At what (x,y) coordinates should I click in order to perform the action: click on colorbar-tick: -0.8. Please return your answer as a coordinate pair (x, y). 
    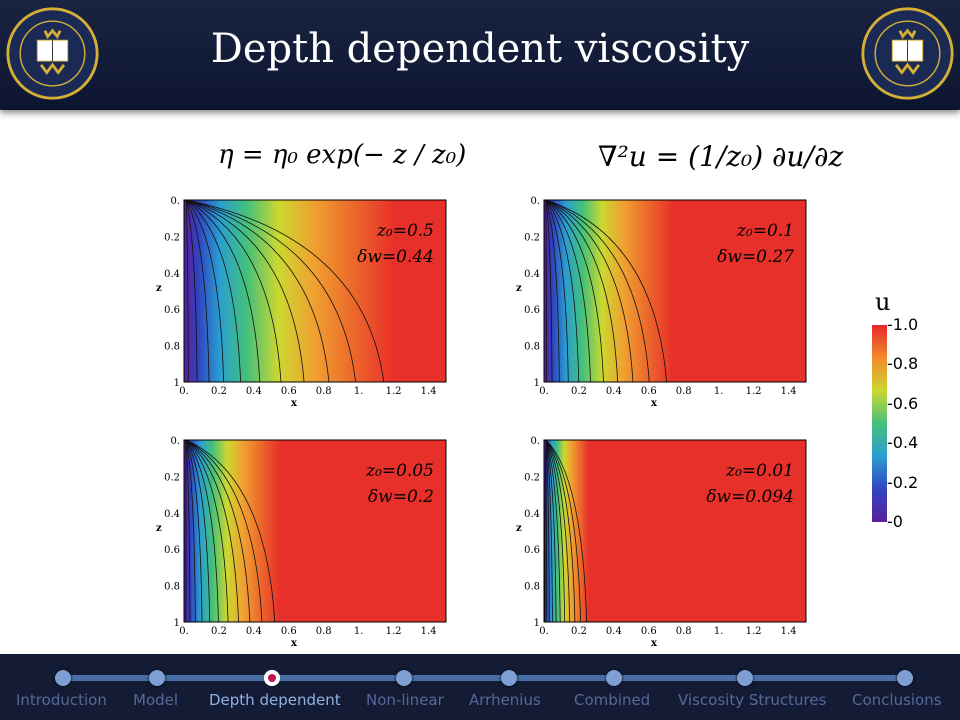
    Looking at the image, I should click on (903, 364).